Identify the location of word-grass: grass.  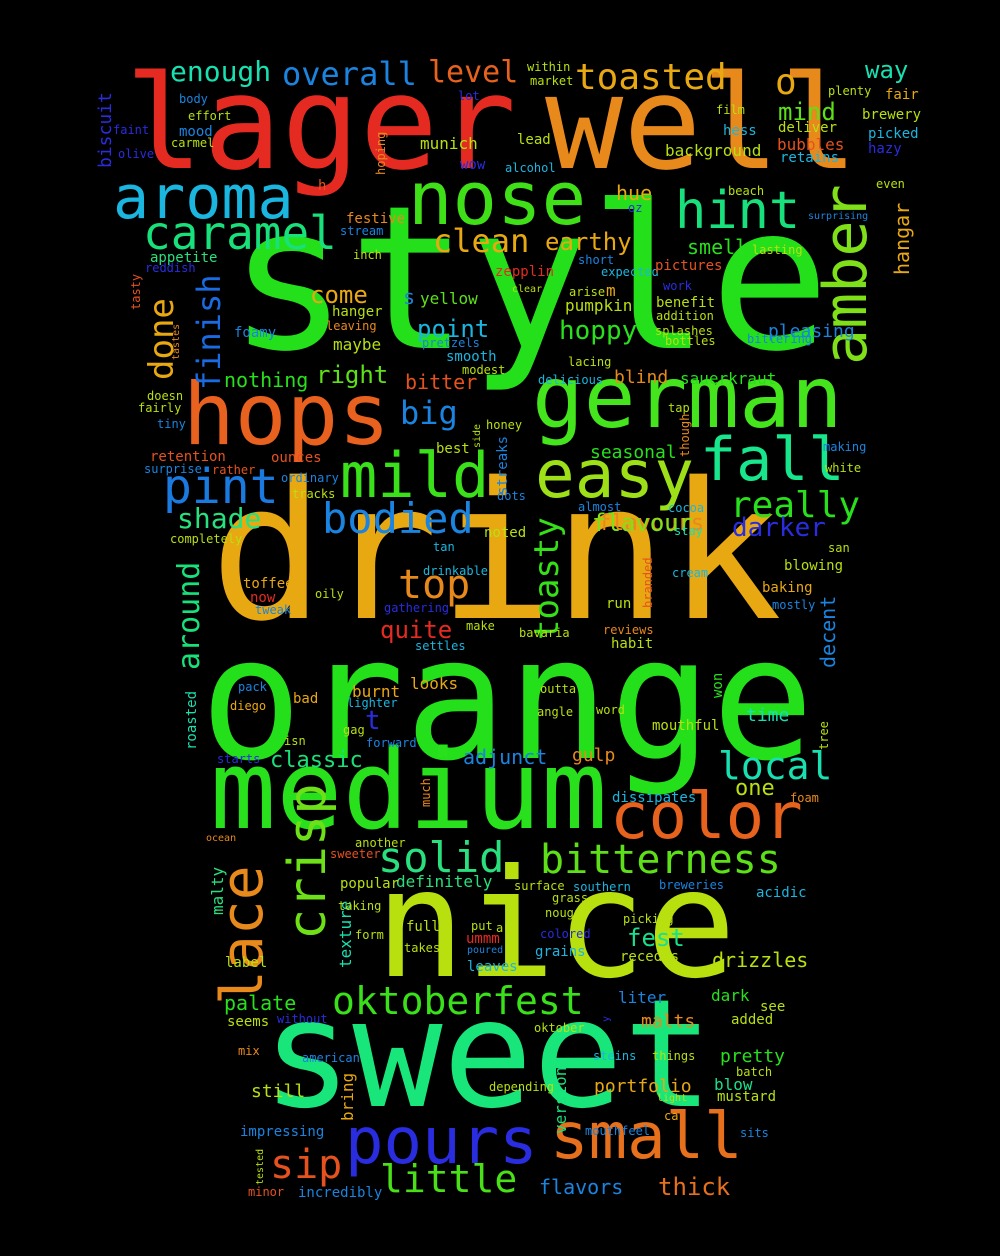
(570, 898).